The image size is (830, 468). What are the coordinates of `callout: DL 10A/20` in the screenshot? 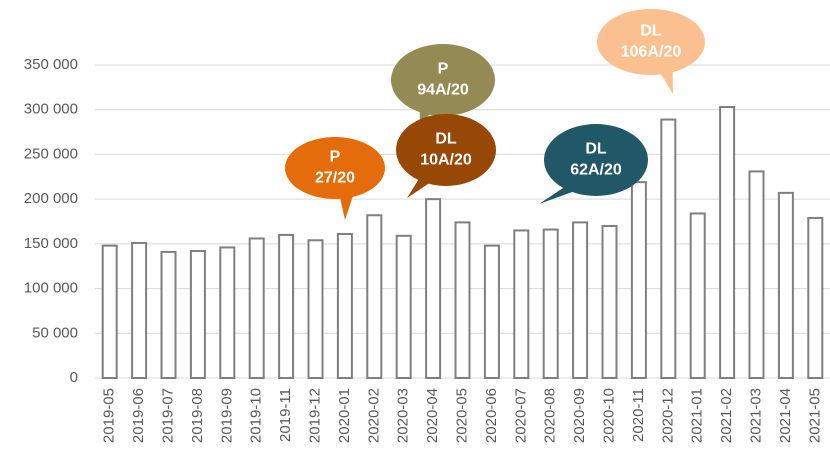 It's located at (446, 156).